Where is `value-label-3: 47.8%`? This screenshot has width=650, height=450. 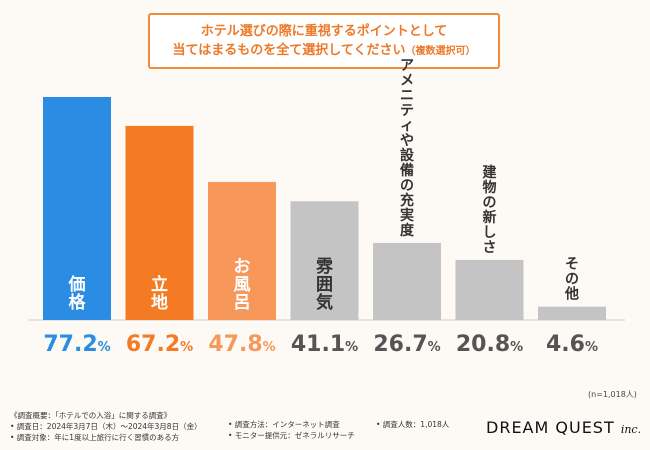 value-label-3: 47.8% is located at coordinates (241, 344).